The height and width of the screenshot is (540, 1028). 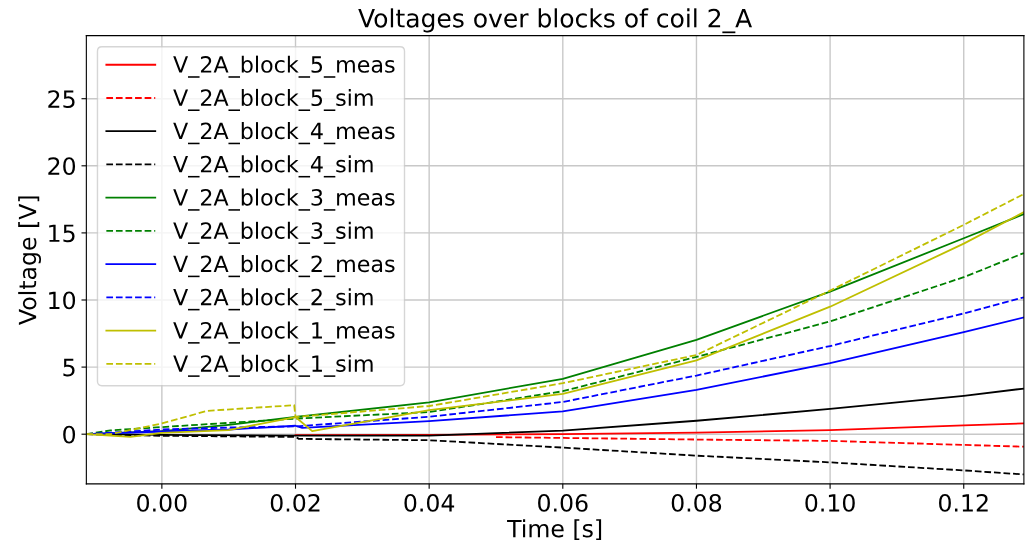 I want to click on legend-label: V_2A_block_5_meas, so click(x=284, y=66).